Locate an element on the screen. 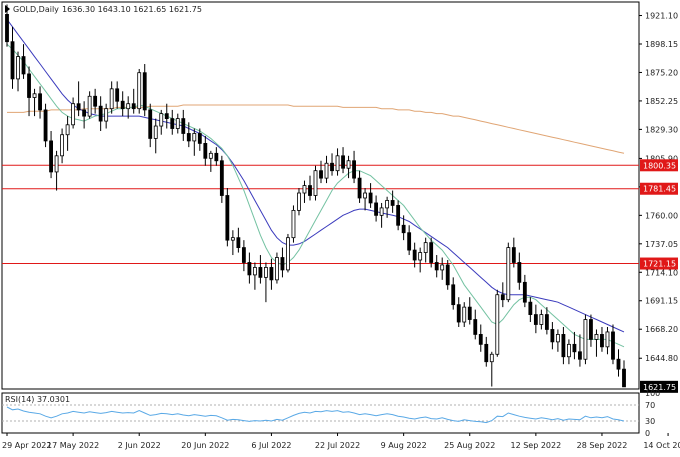 The width and height of the screenshot is (680, 457). time-axis-label: 12 Sep 2022 is located at coordinates (536, 445).